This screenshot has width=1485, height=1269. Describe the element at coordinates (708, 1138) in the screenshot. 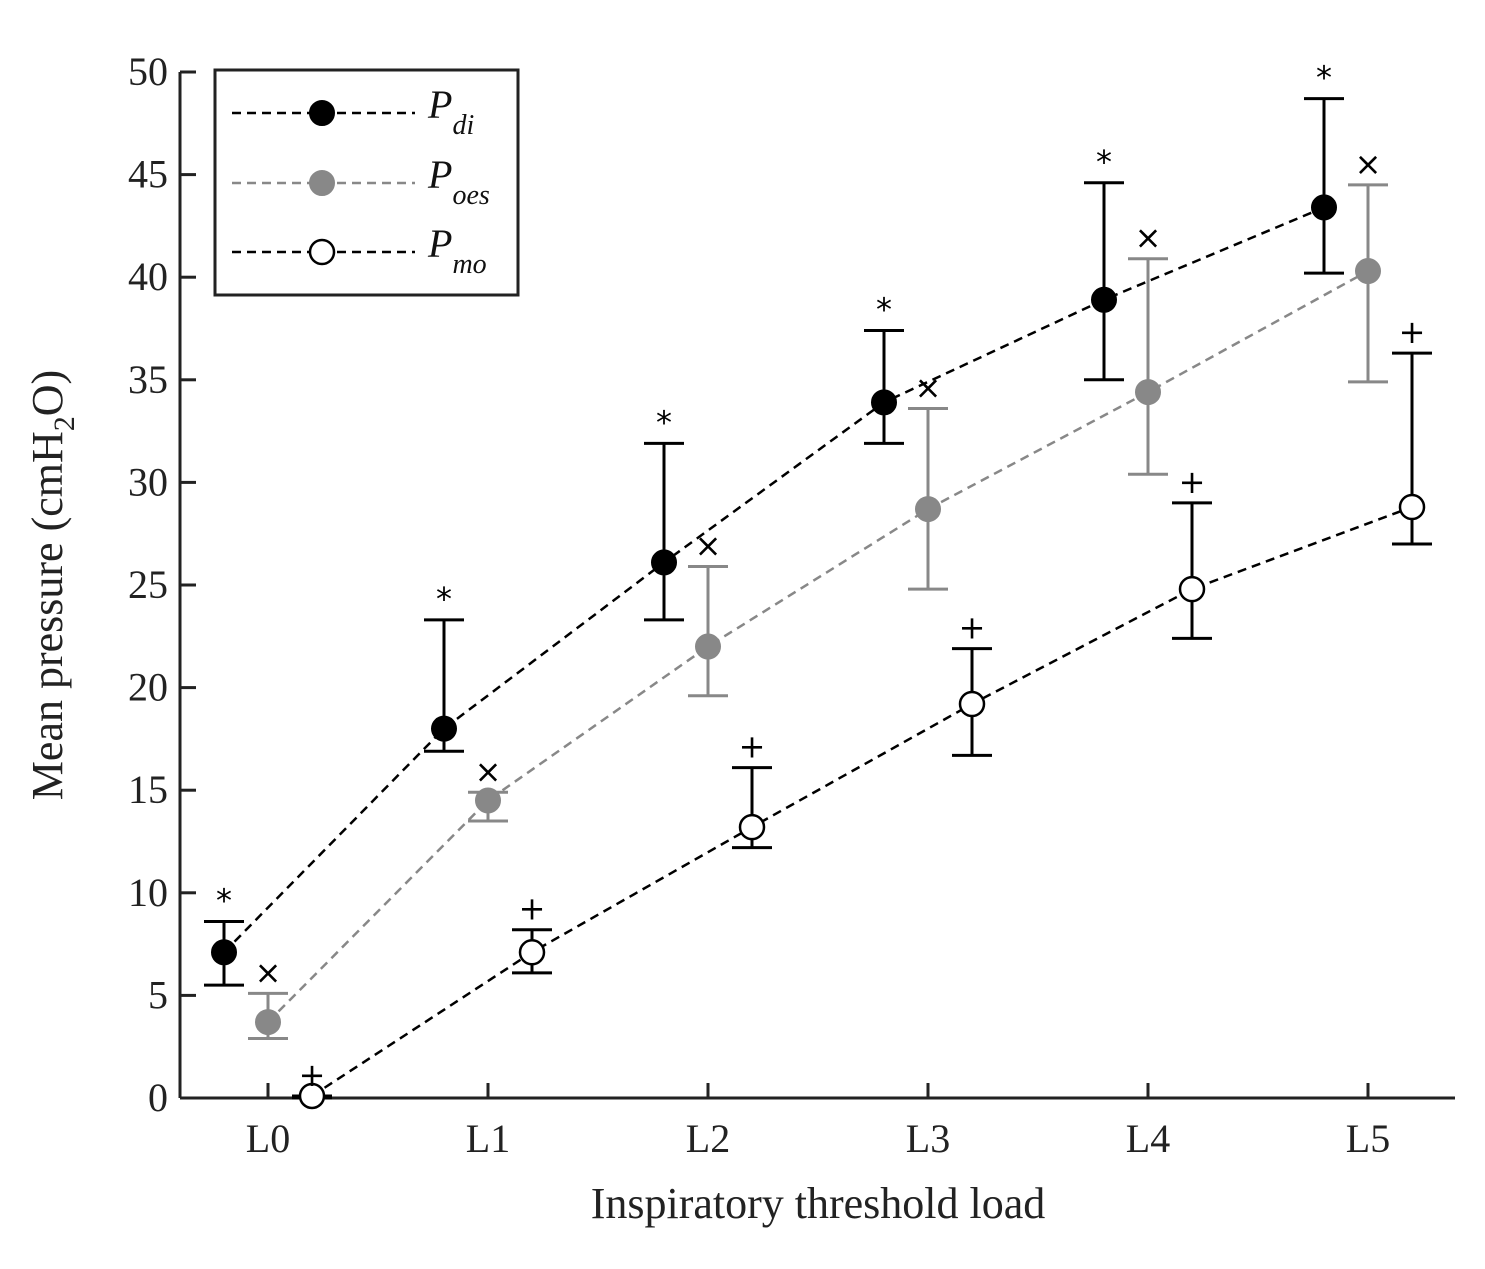

I see `x-tick-label-2: L2` at that location.